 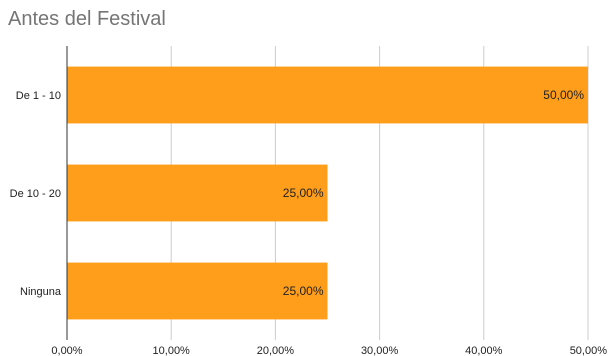 I want to click on x-tick-label: 0,00%, so click(x=66, y=350).